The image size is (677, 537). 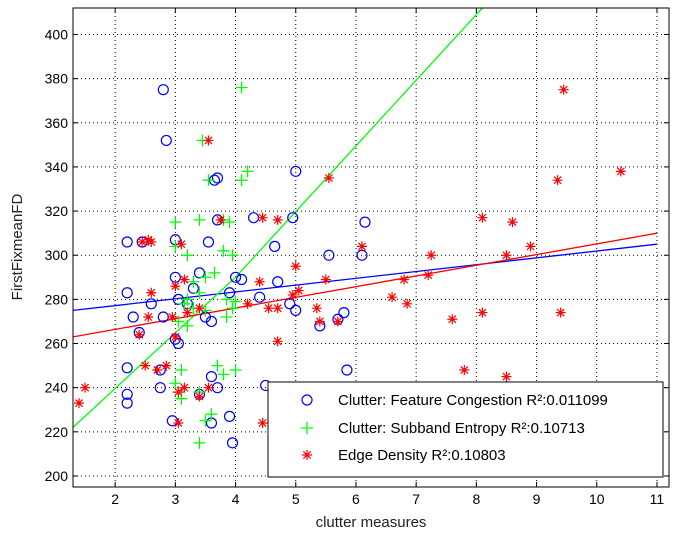 I want to click on legend-entry-subband-entropy: Clutter: Subband Entropy R²:0.10713, so click(x=461, y=428).